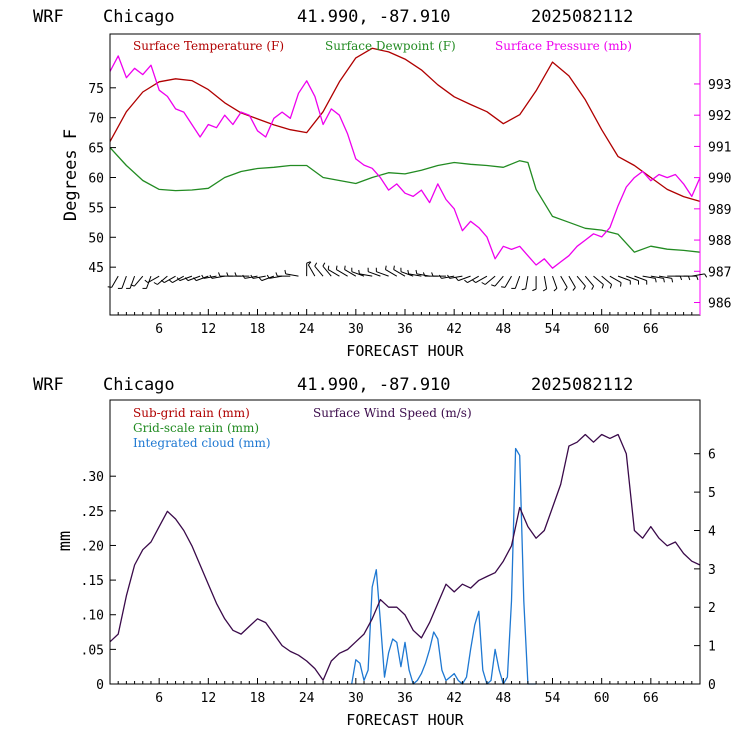  Describe the element at coordinates (92, 477) in the screenshot. I see `bottom-ytick-label: .30` at that location.